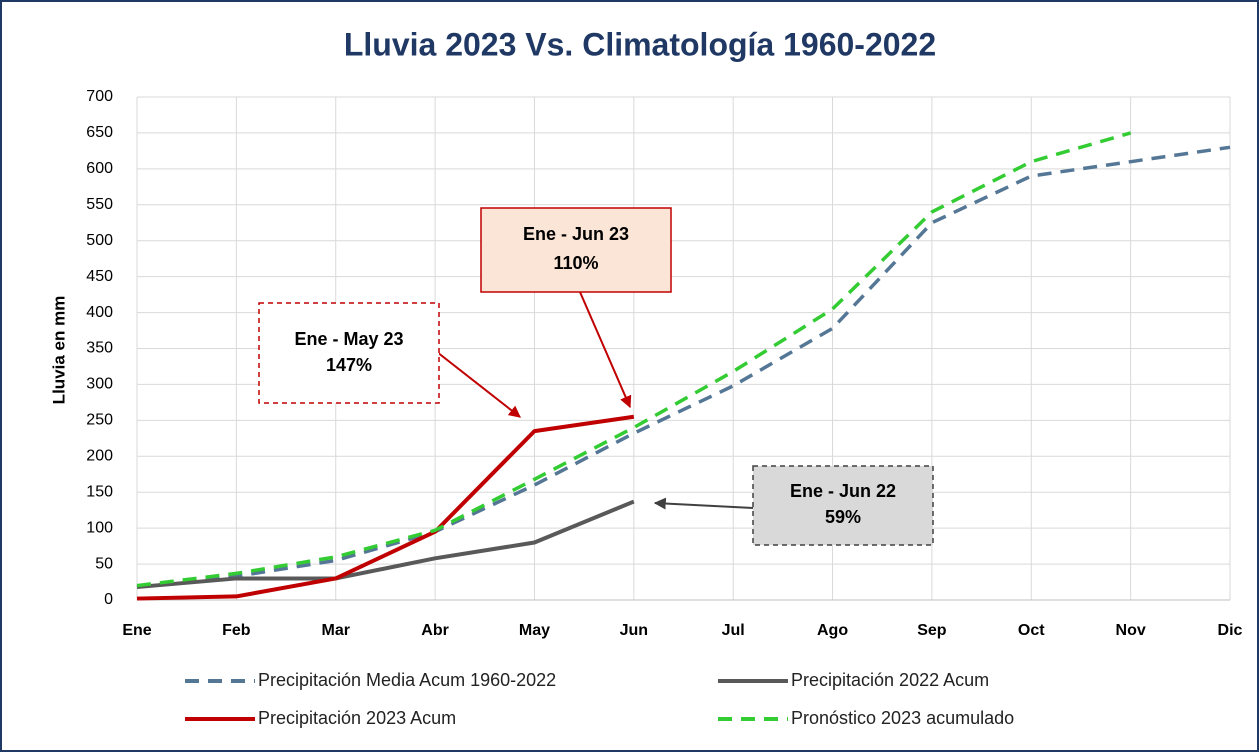 This screenshot has height=752, width=1259. I want to click on y-tick-label: 400, so click(99, 312).